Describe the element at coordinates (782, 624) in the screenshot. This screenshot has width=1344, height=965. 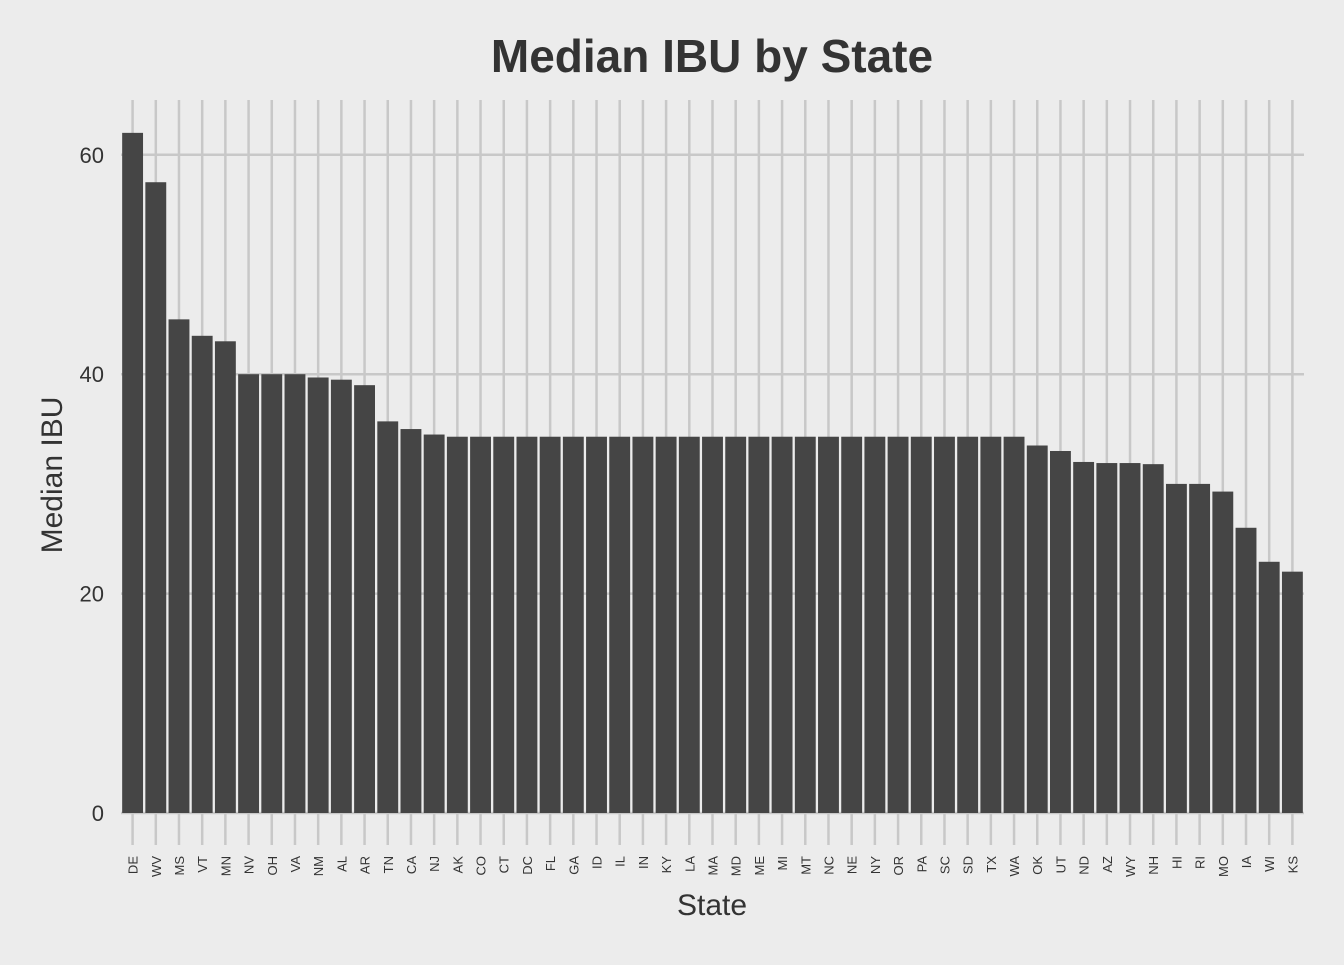
I see `bar-mi` at that location.